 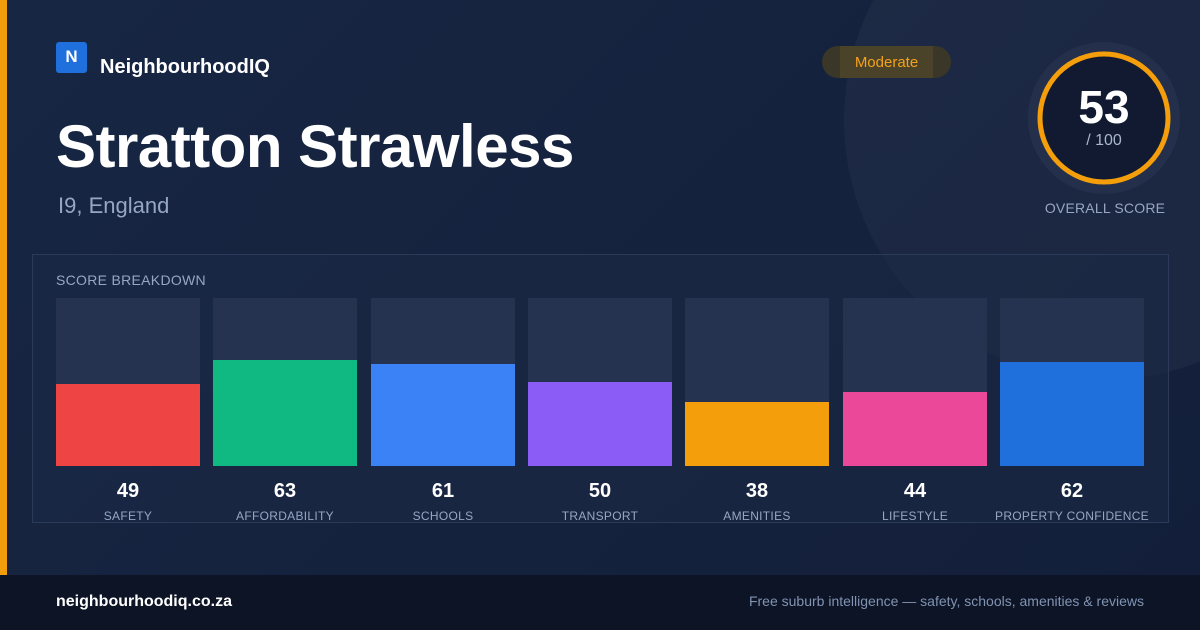 What do you see at coordinates (114, 205) in the screenshot?
I see `suburb-location: I9, England` at bounding box center [114, 205].